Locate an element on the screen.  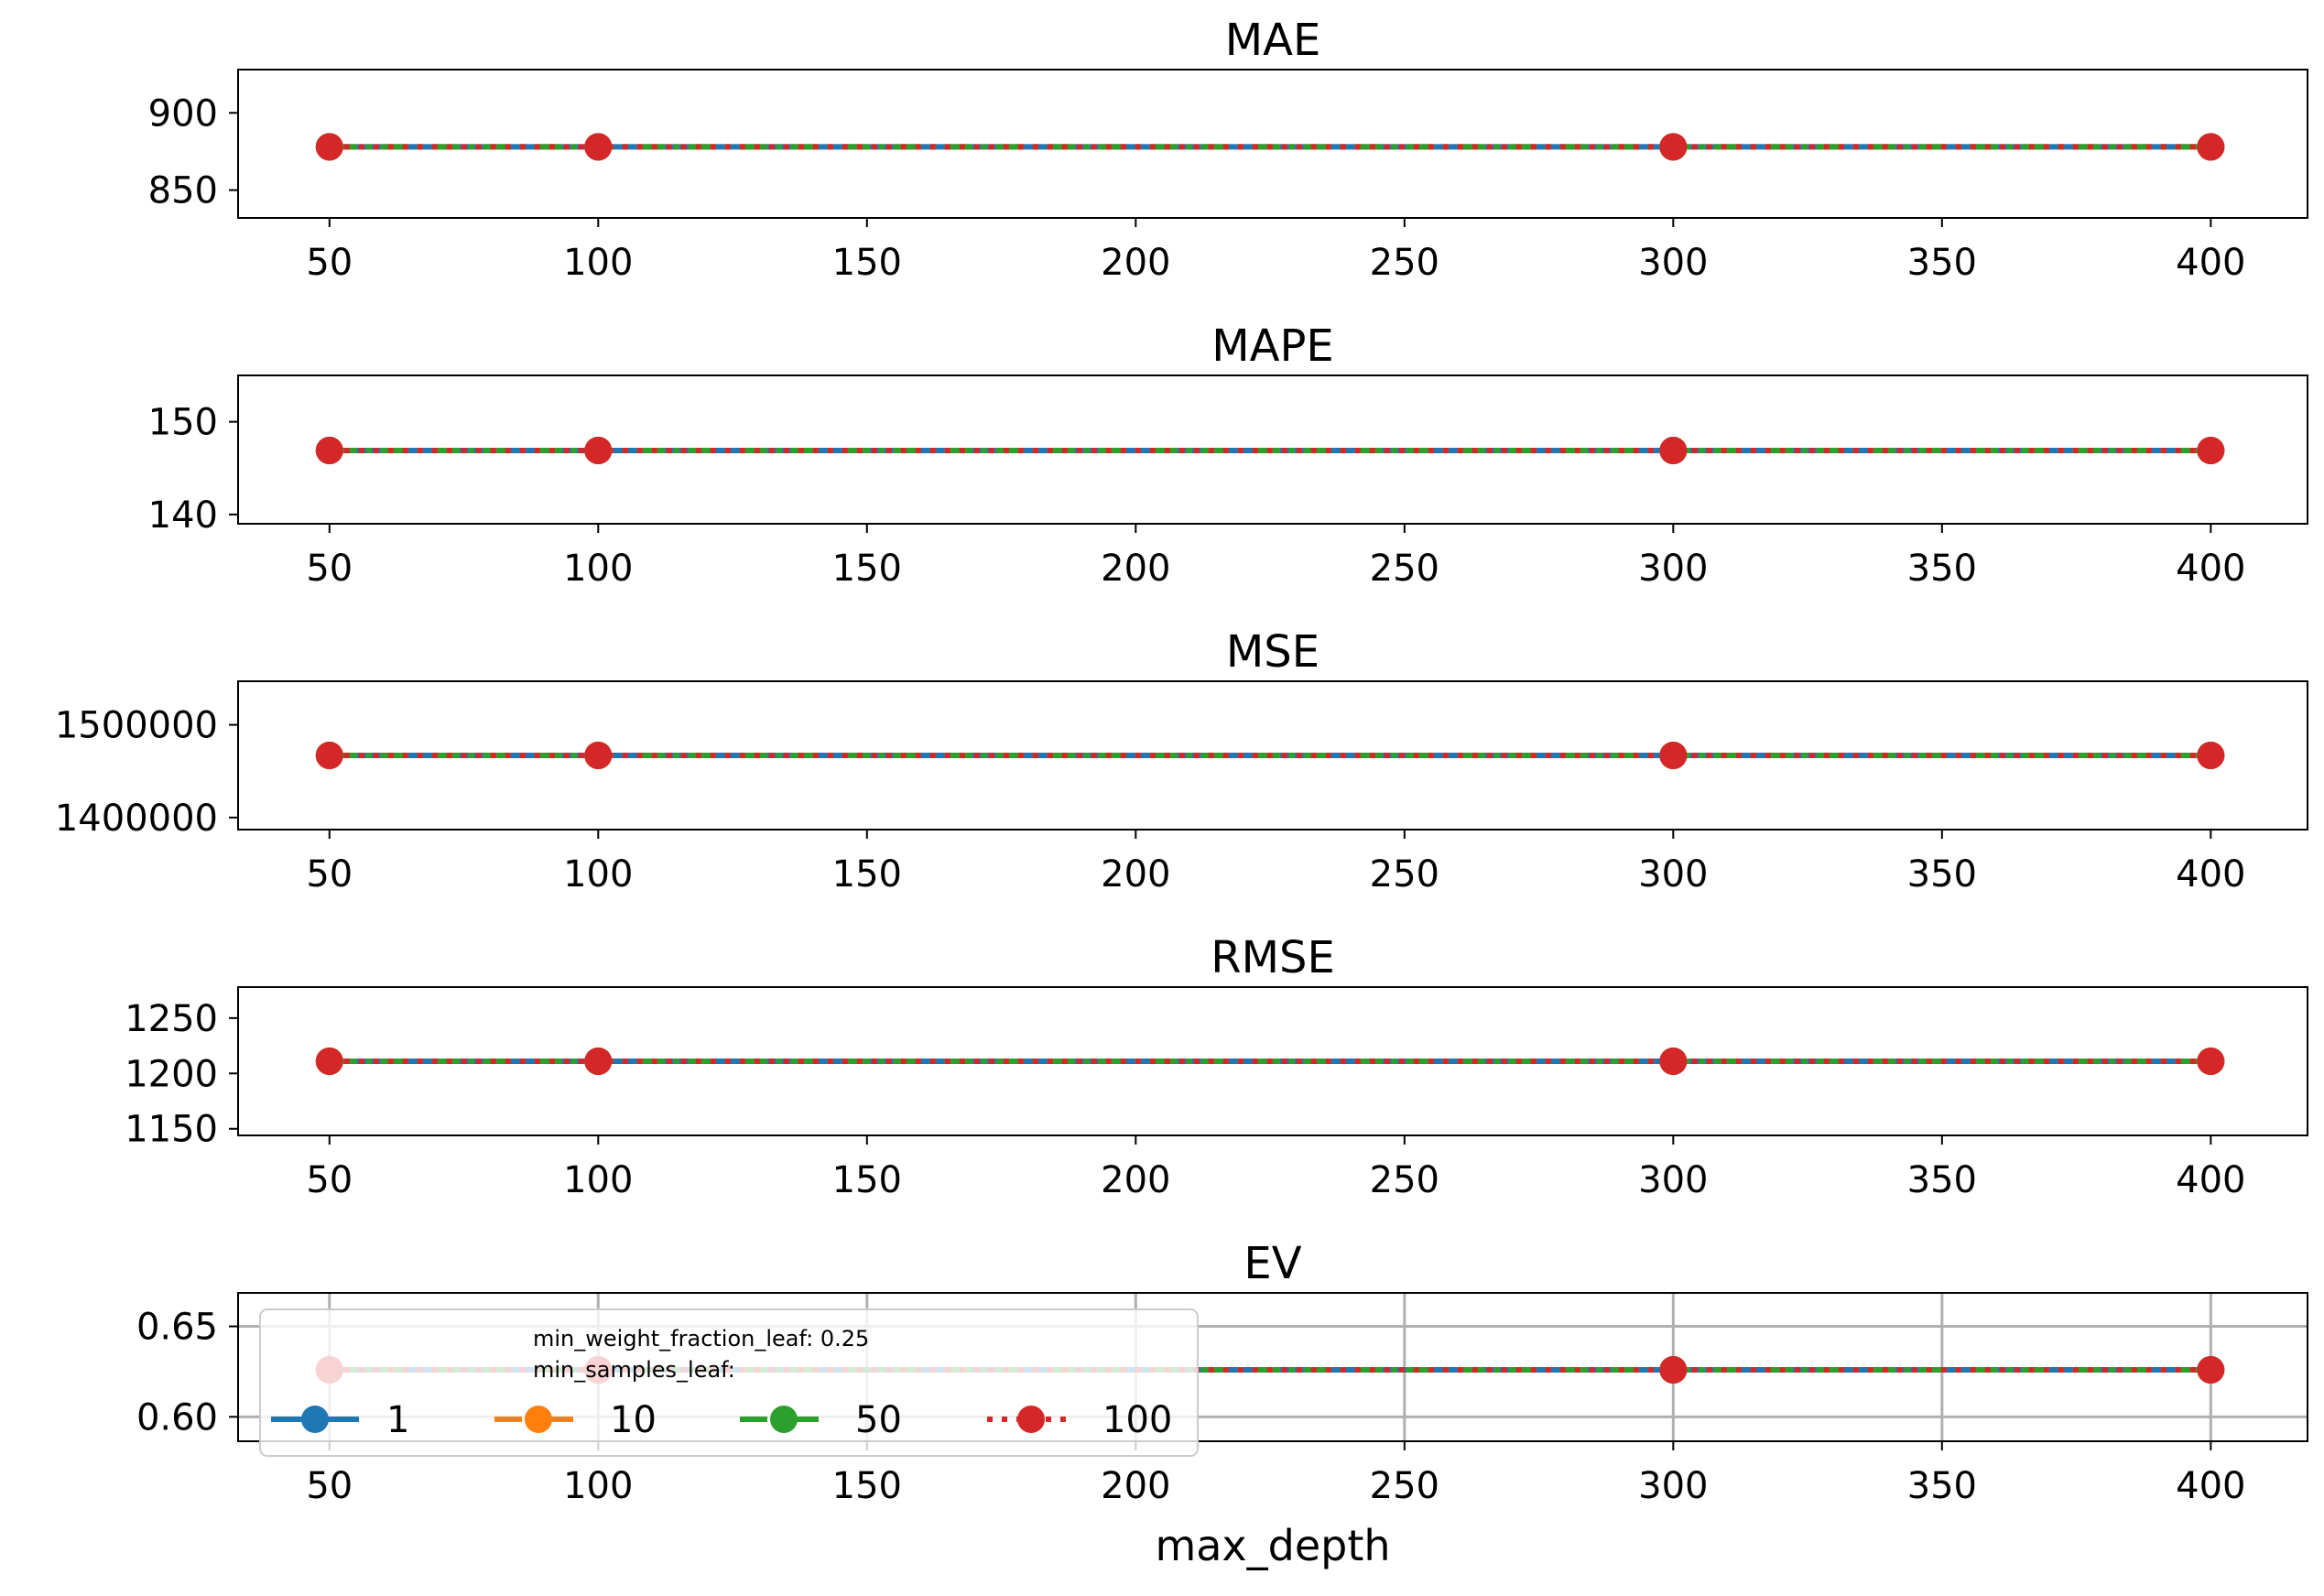
y-tick-label: 1200 is located at coordinates (172, 1074).